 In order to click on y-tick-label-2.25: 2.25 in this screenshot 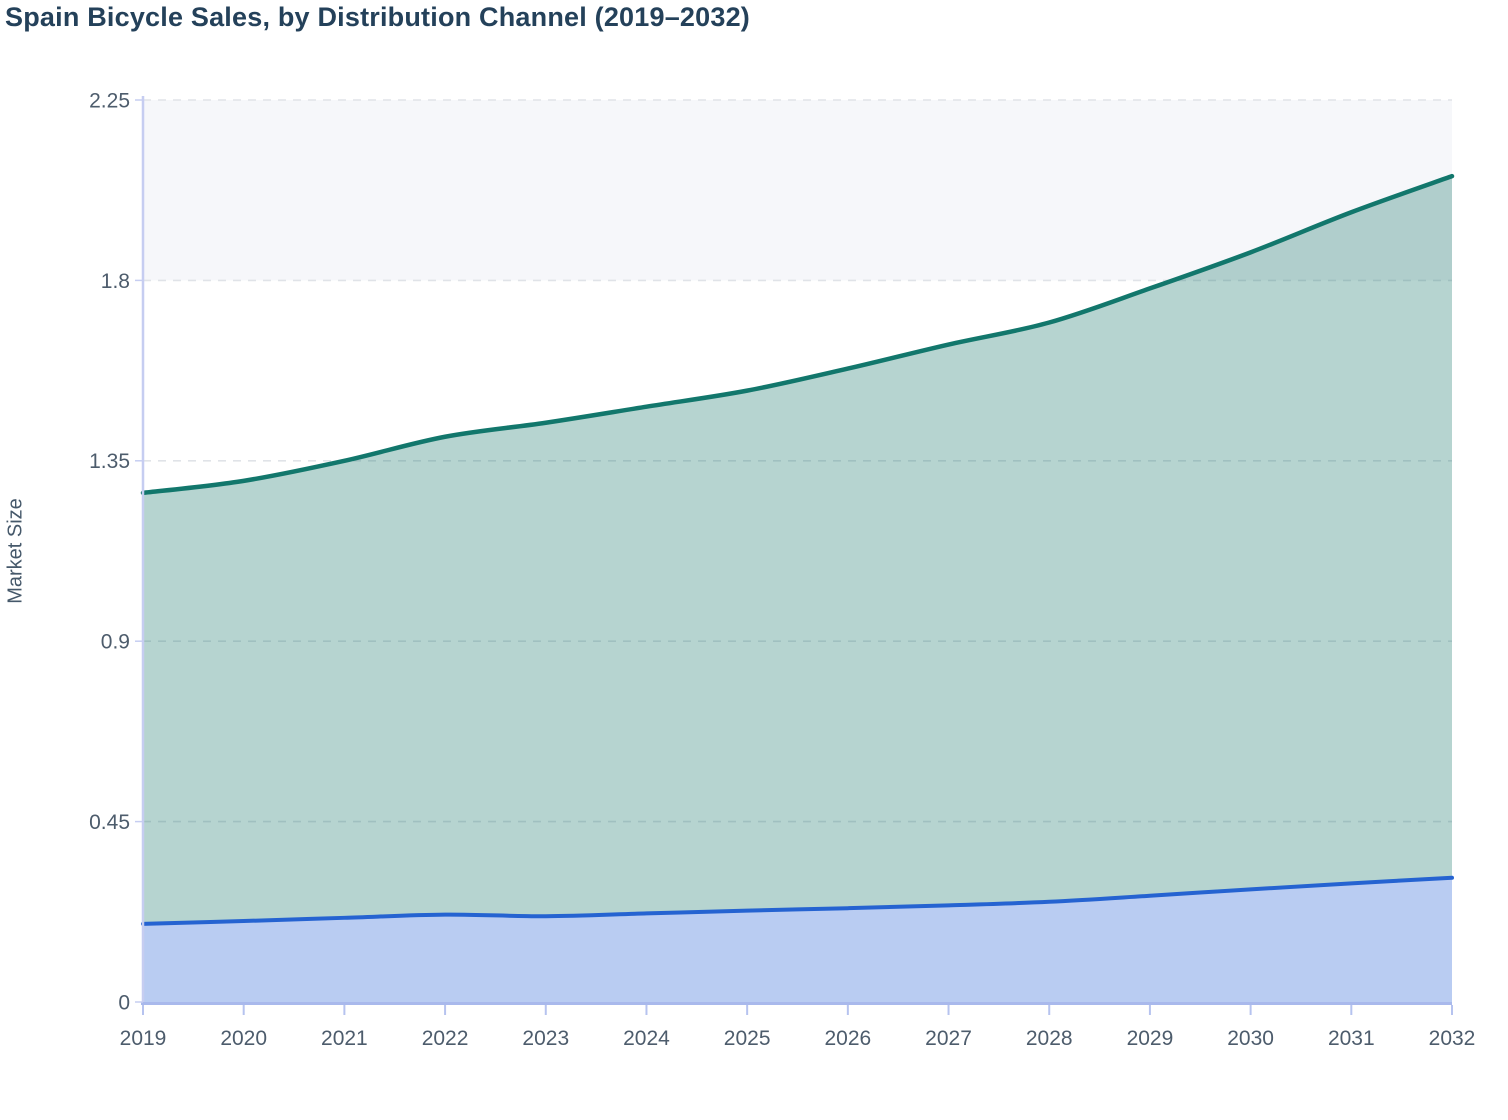, I will do `click(109, 100)`.